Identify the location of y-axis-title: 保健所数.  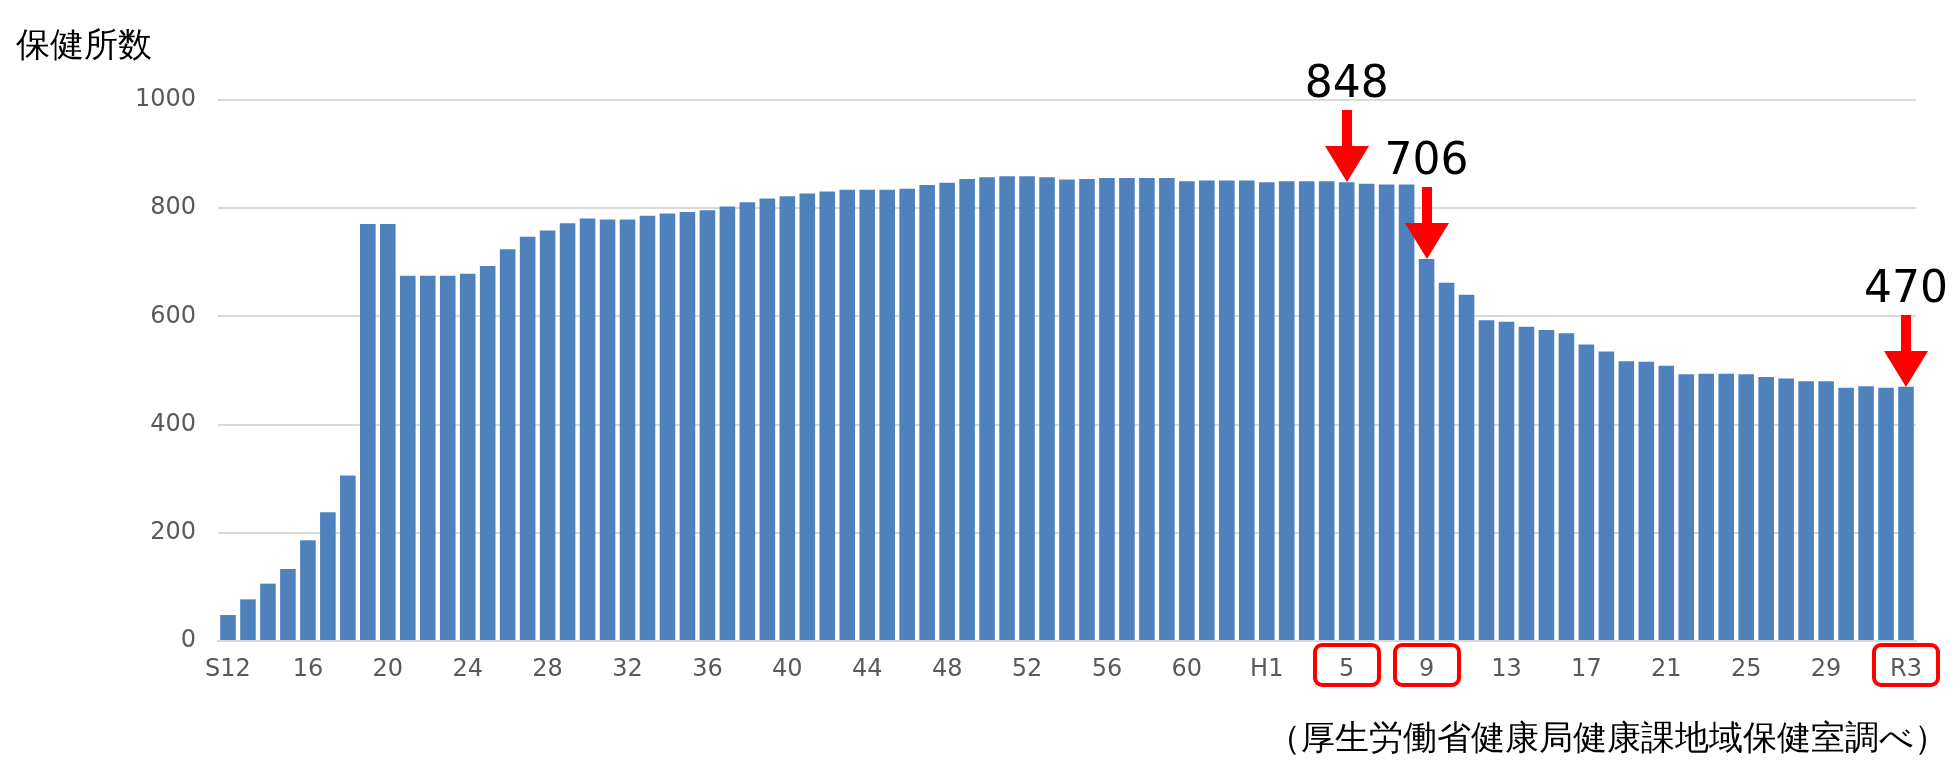
(84, 44).